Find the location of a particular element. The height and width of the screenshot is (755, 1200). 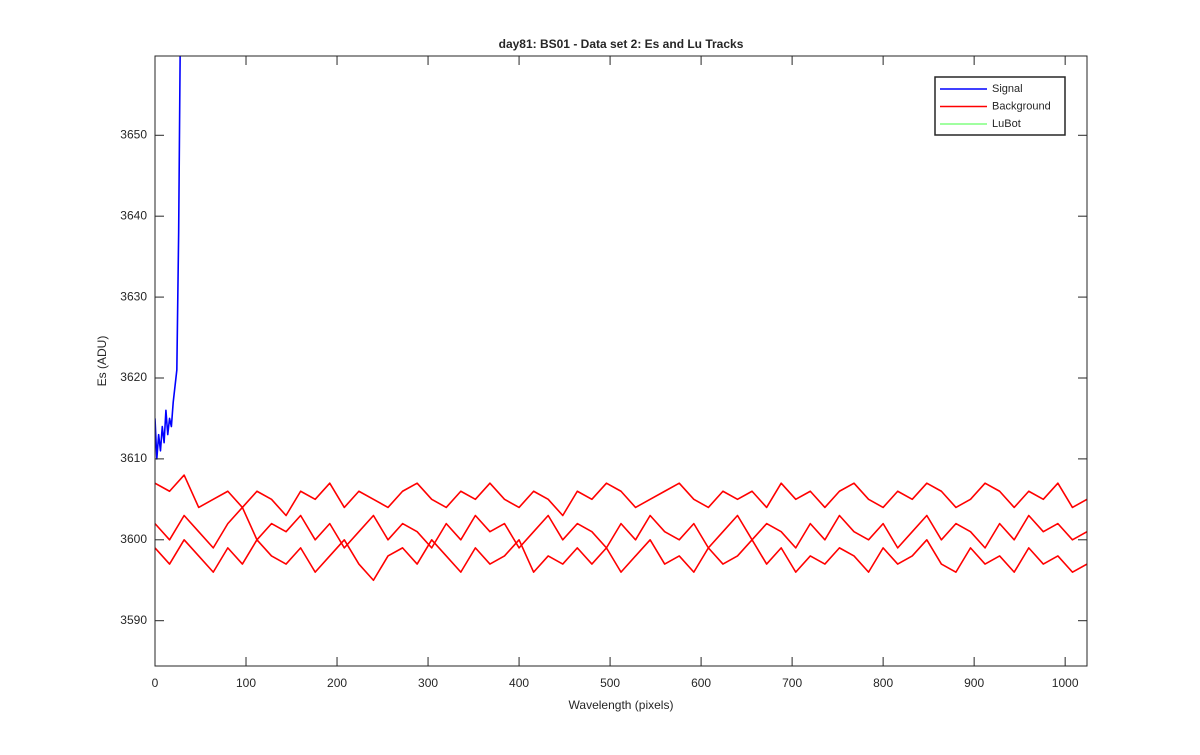

y-tick-label: 3590 is located at coordinates (133, 620).